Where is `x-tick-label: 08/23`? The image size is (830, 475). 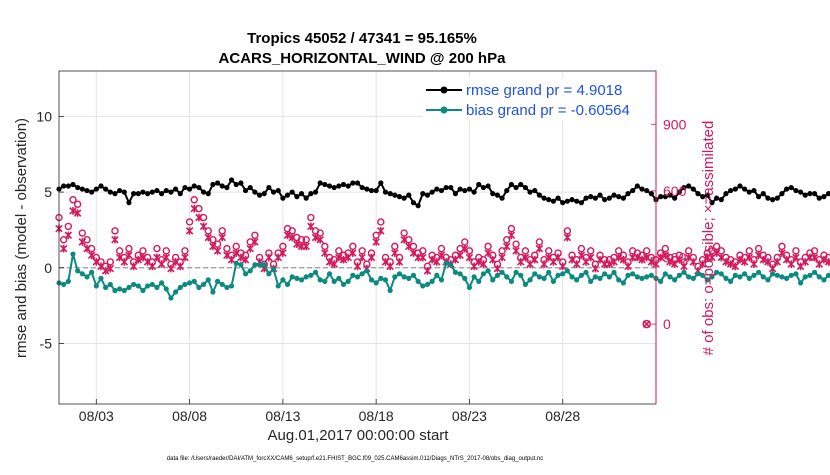 x-tick-label: 08/23 is located at coordinates (469, 416).